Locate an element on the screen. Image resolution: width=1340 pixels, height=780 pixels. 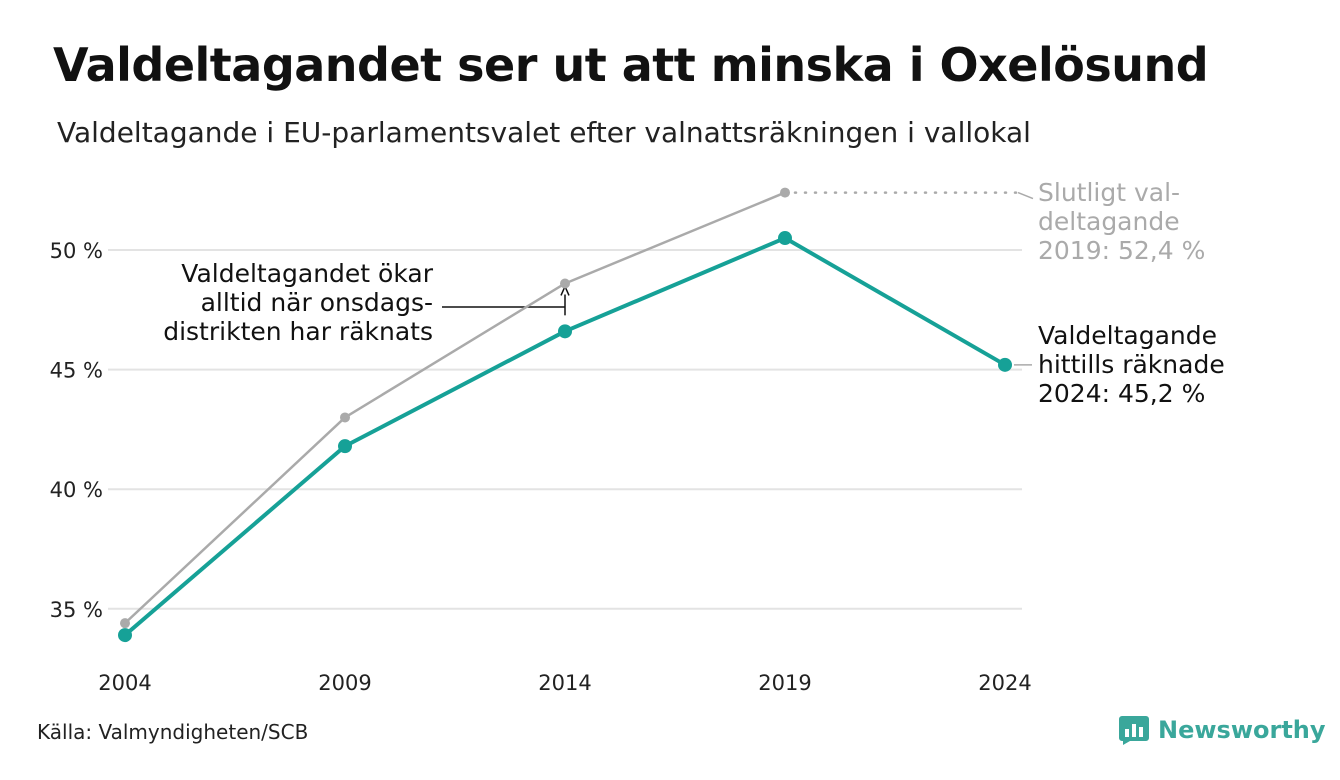
final-value-label: Slutligt val- is located at coordinates (1109, 192).